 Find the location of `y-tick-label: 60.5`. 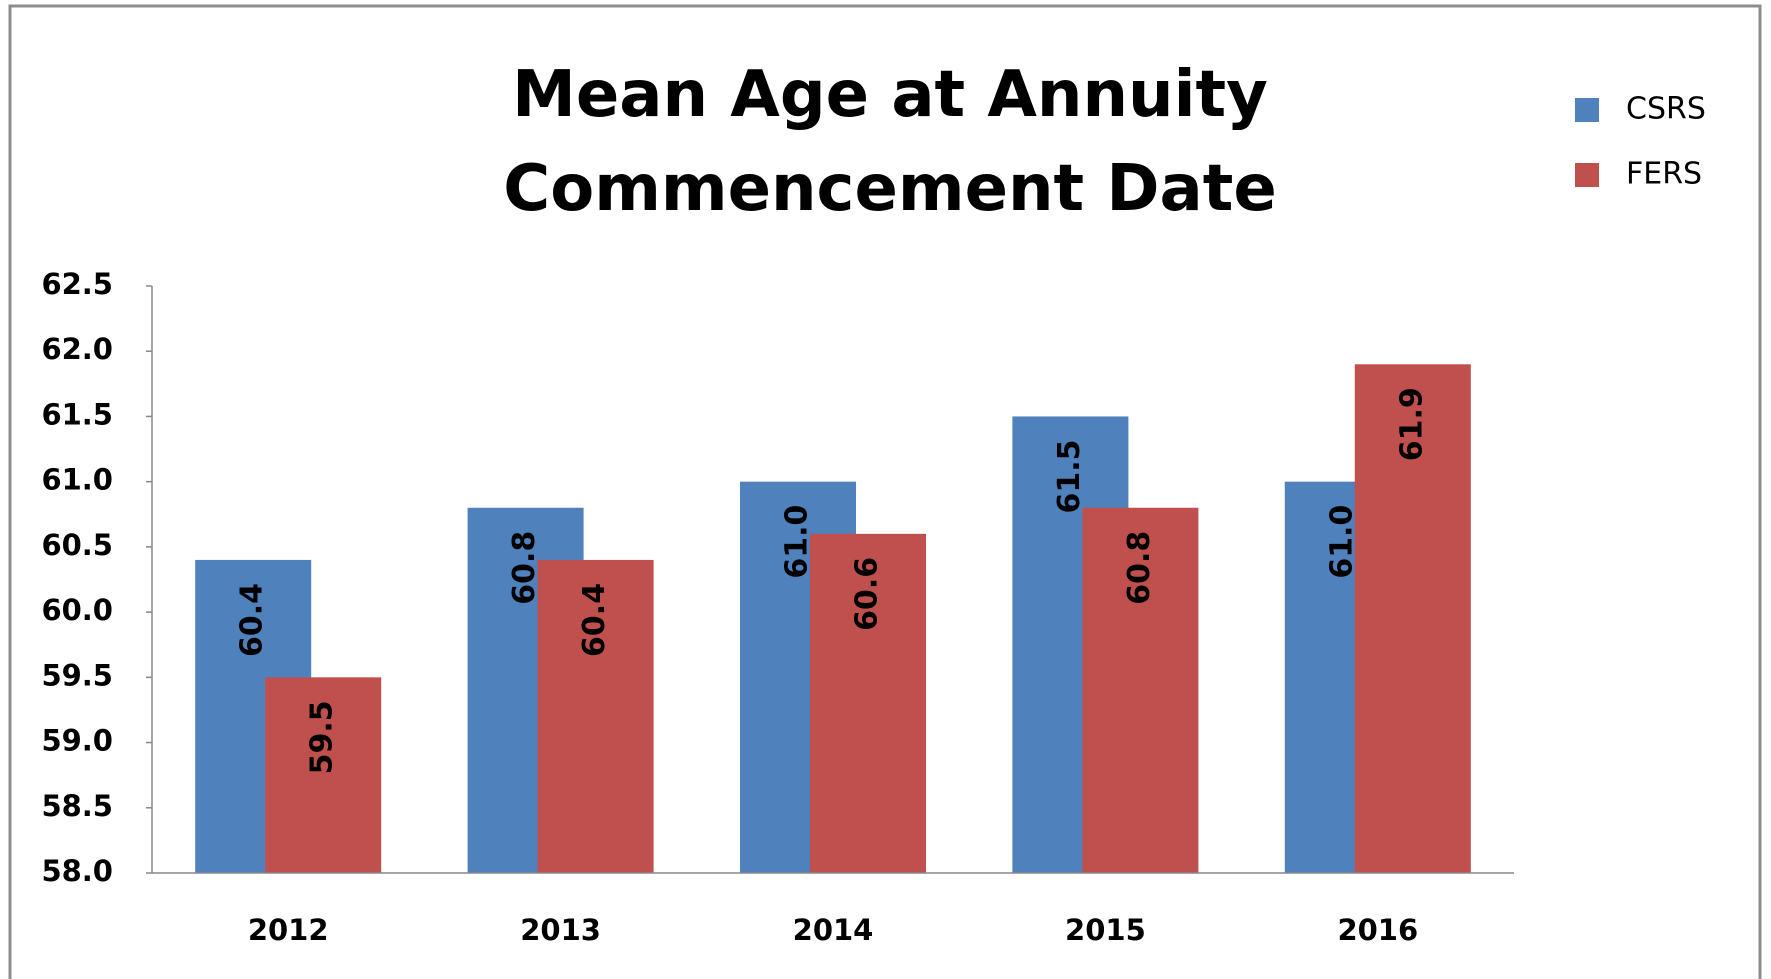

y-tick-label: 60.5 is located at coordinates (77, 545).